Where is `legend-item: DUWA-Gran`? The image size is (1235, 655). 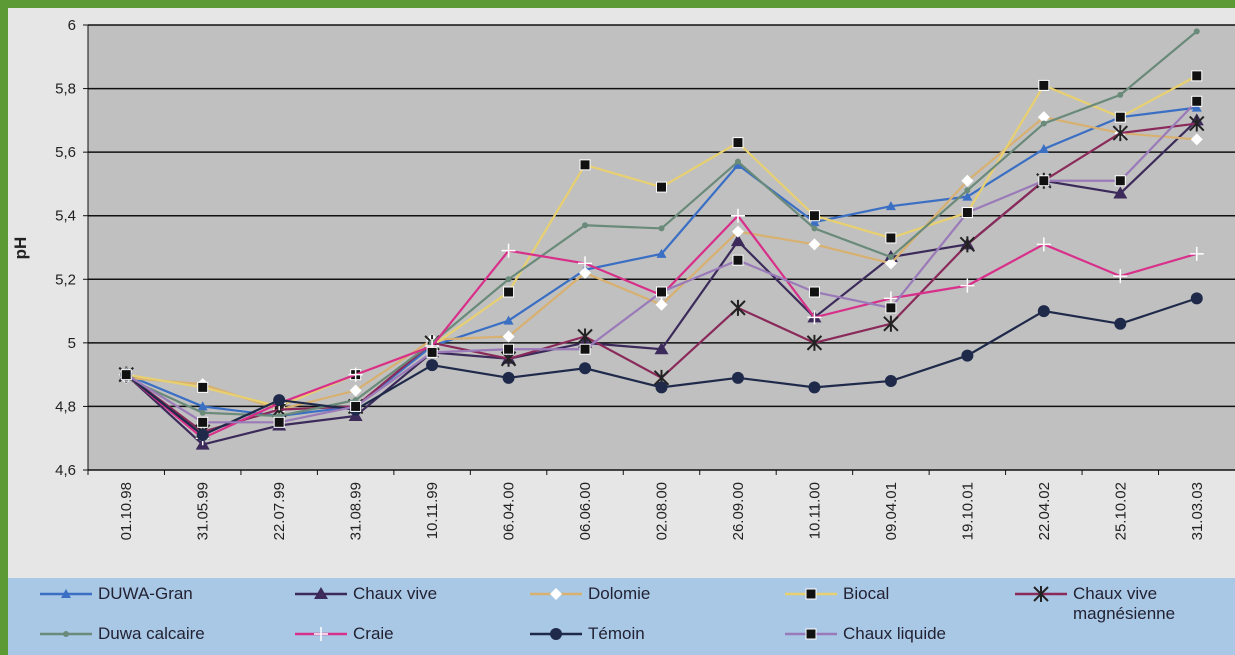
legend-item: DUWA-Gran is located at coordinates (115, 594).